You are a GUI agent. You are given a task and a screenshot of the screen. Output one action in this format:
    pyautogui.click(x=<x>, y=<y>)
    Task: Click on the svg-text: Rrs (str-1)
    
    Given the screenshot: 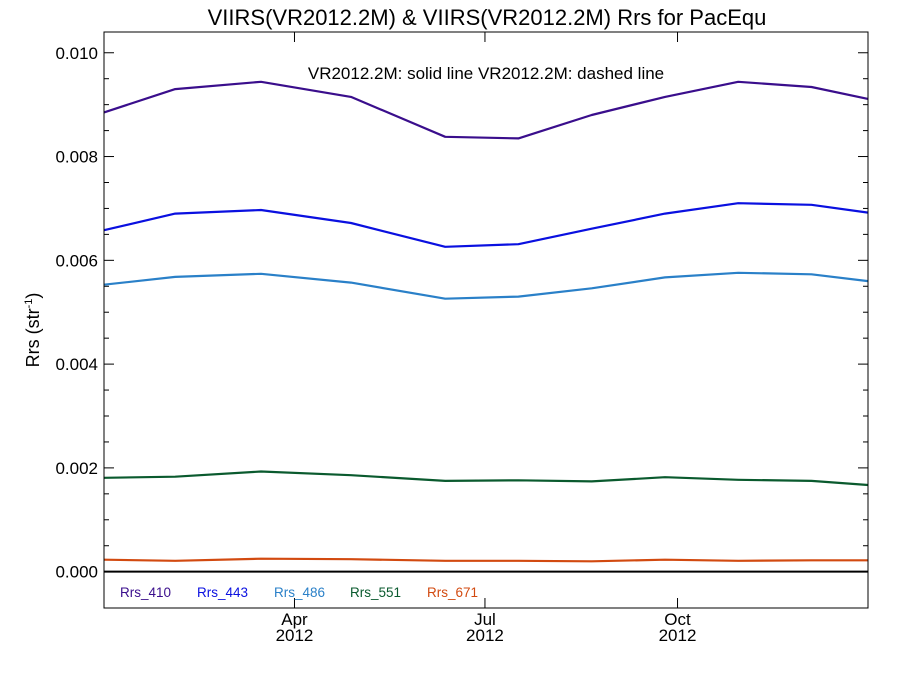 What is the action you would take?
    pyautogui.click(x=33, y=330)
    